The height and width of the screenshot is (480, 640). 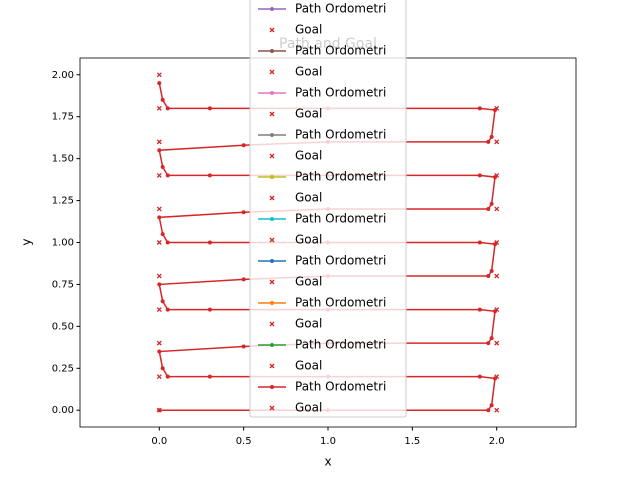 I want to click on y-tick-label: 1.25, so click(x=63, y=201).